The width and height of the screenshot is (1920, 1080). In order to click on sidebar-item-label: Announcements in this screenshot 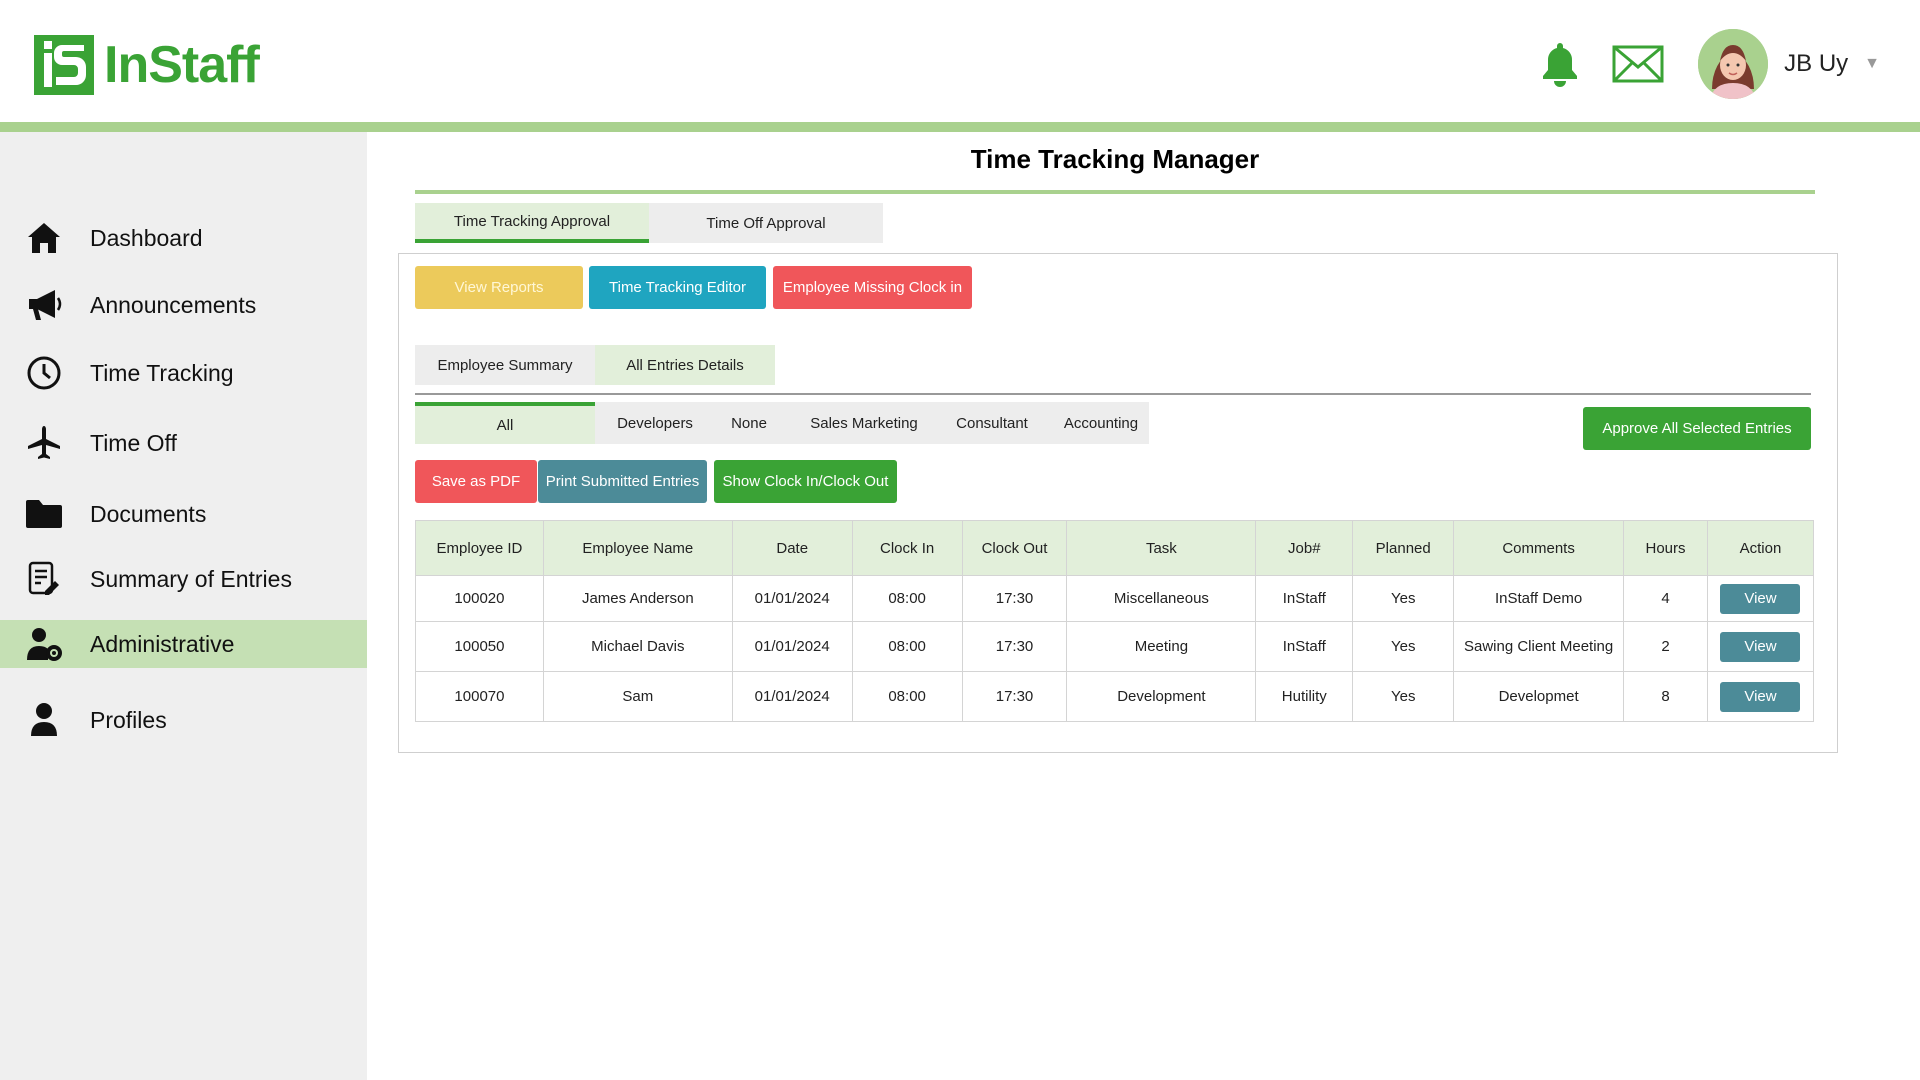, I will do `click(173, 304)`.